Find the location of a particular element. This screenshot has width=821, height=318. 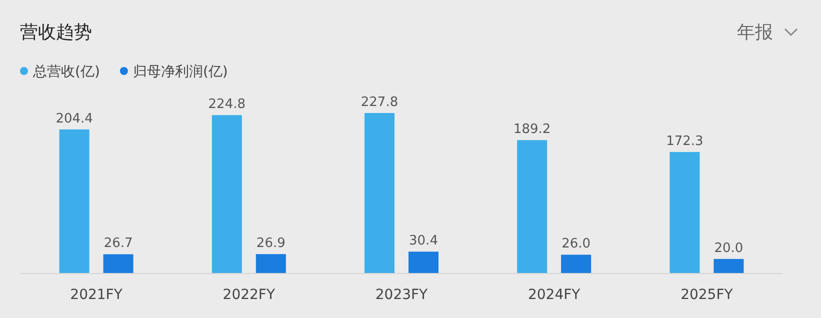

x-tick-label: 2025FY is located at coordinates (707, 295).